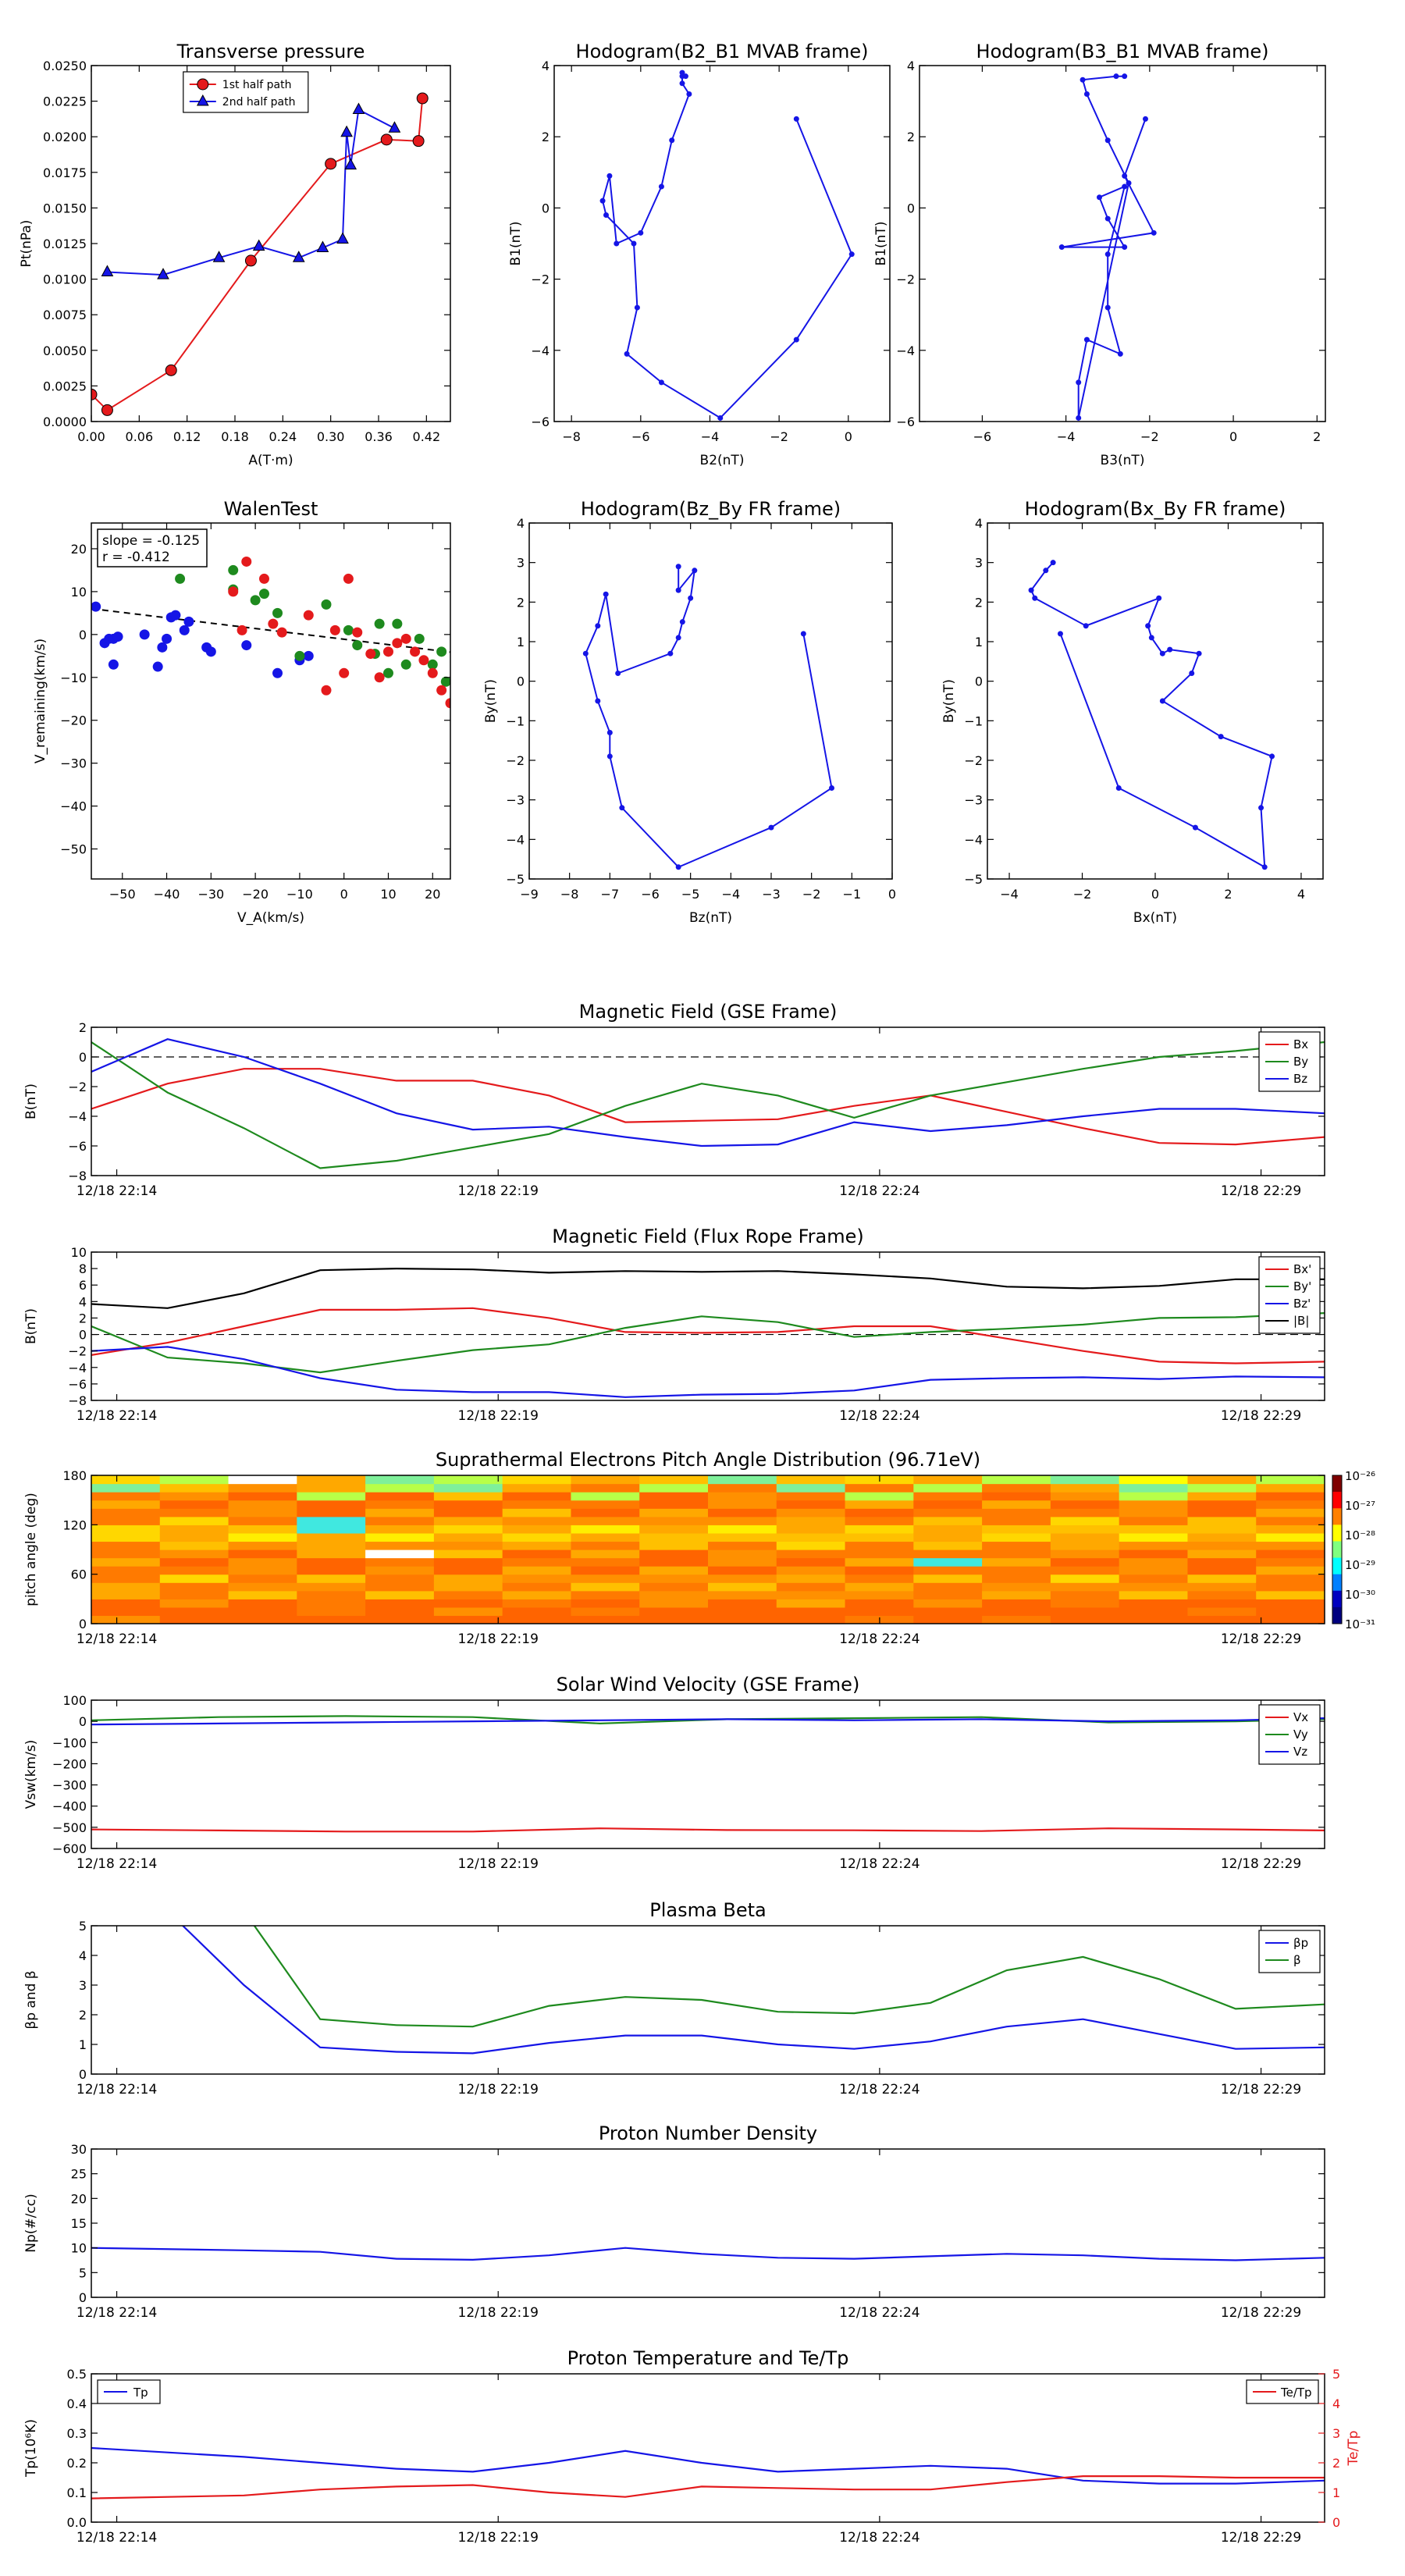 This screenshot has width=1405, height=2576. What do you see at coordinates (1261, 1191) in the screenshot?
I see `mag_gse-xtick-label: 12/18 22:29` at bounding box center [1261, 1191].